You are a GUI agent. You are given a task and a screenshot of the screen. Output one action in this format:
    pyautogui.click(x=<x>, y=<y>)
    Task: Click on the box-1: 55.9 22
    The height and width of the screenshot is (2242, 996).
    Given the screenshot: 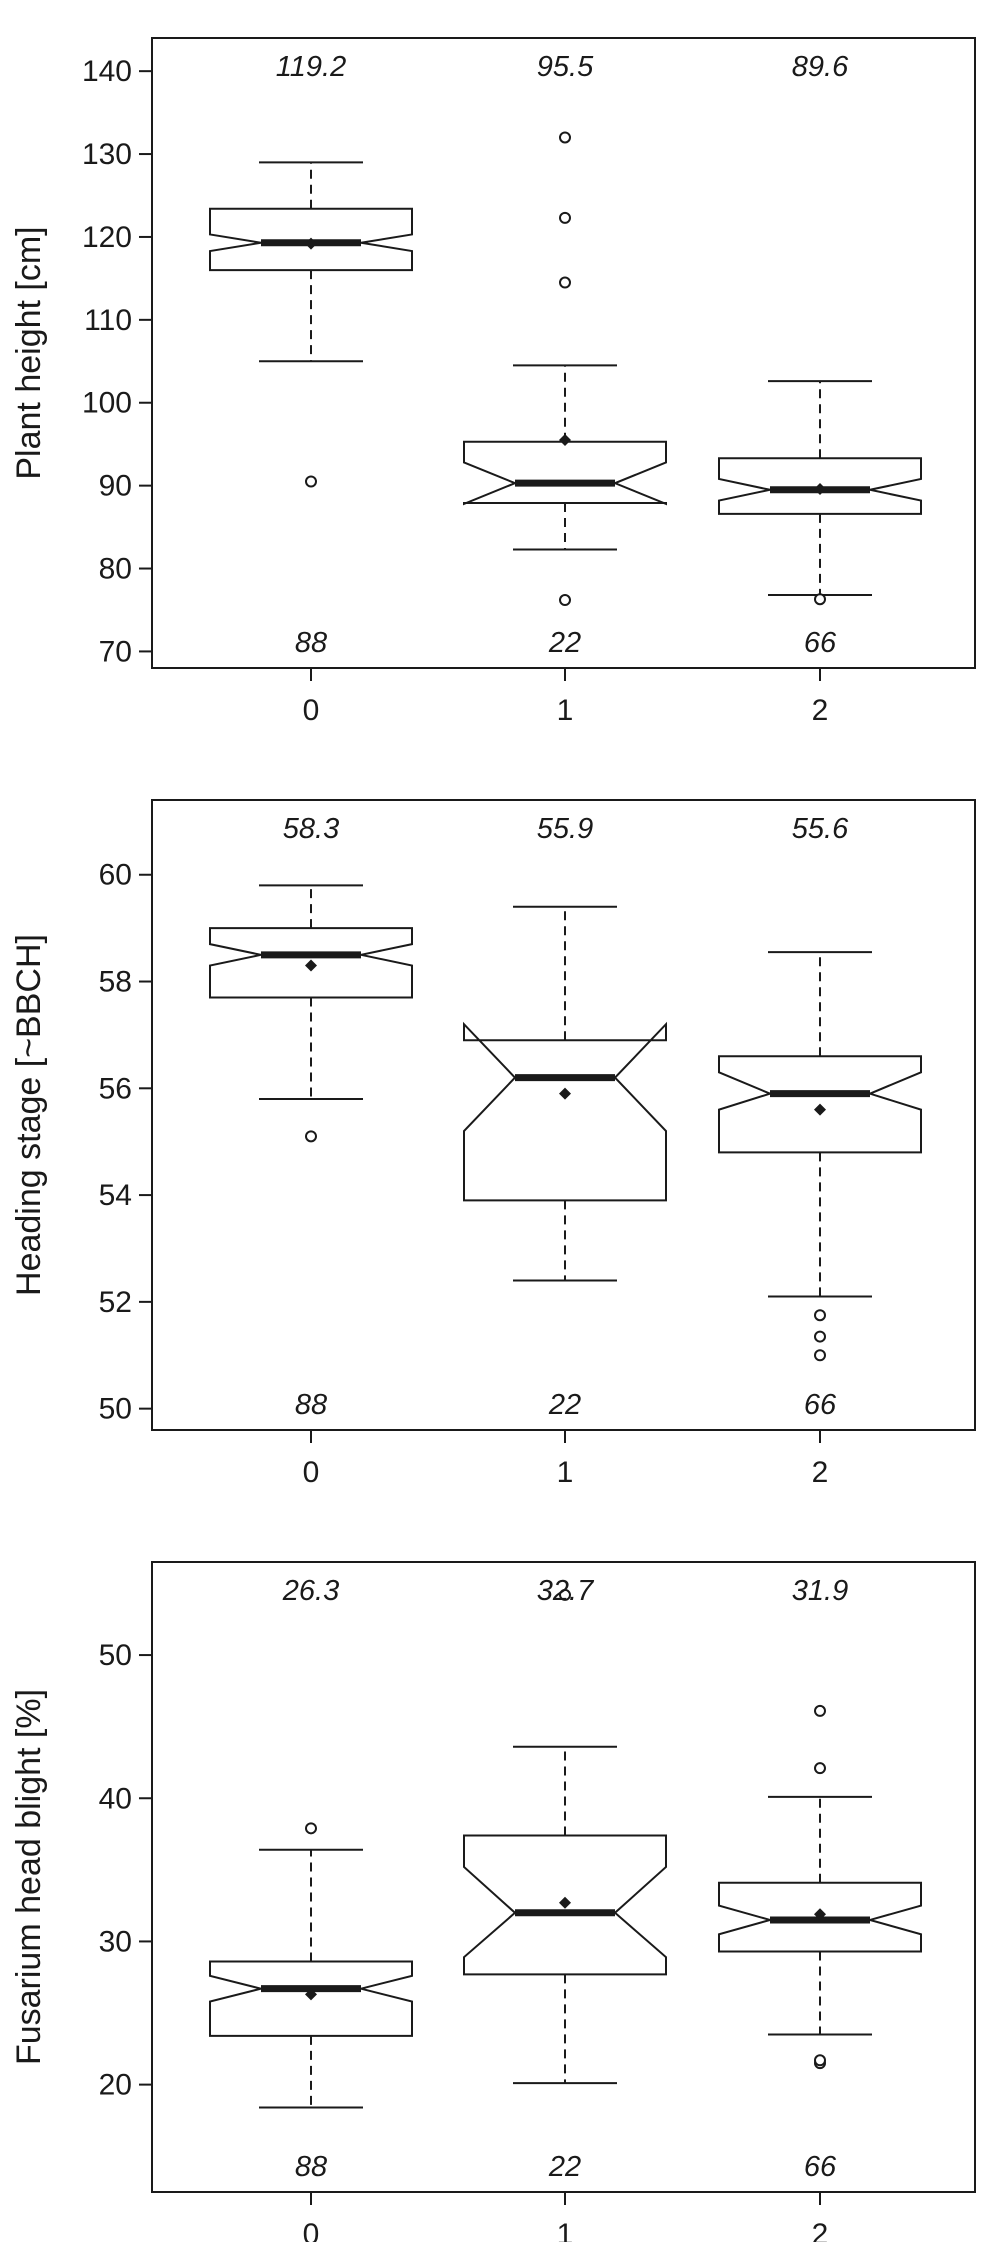 What is the action you would take?
    pyautogui.click(x=565, y=1117)
    